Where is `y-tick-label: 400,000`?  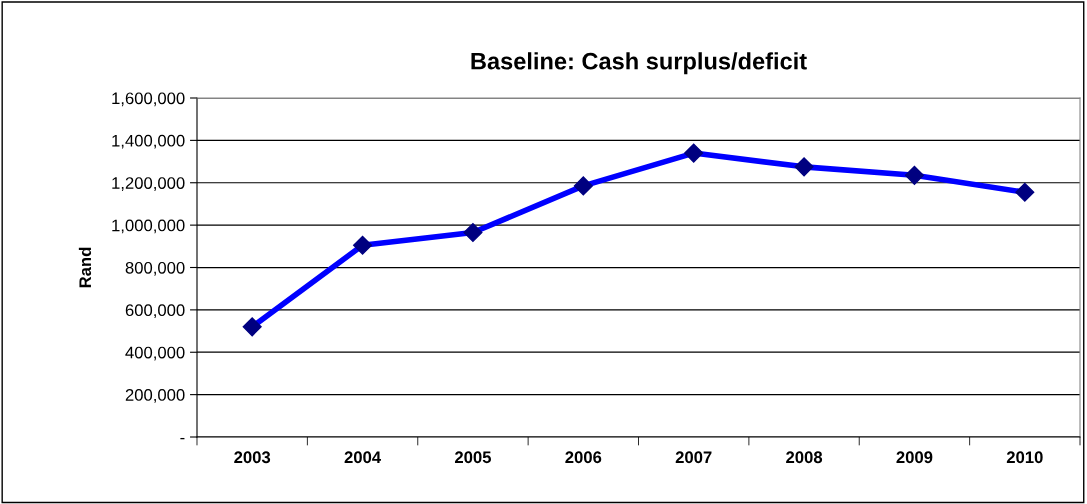 y-tick-label: 400,000 is located at coordinates (155, 353).